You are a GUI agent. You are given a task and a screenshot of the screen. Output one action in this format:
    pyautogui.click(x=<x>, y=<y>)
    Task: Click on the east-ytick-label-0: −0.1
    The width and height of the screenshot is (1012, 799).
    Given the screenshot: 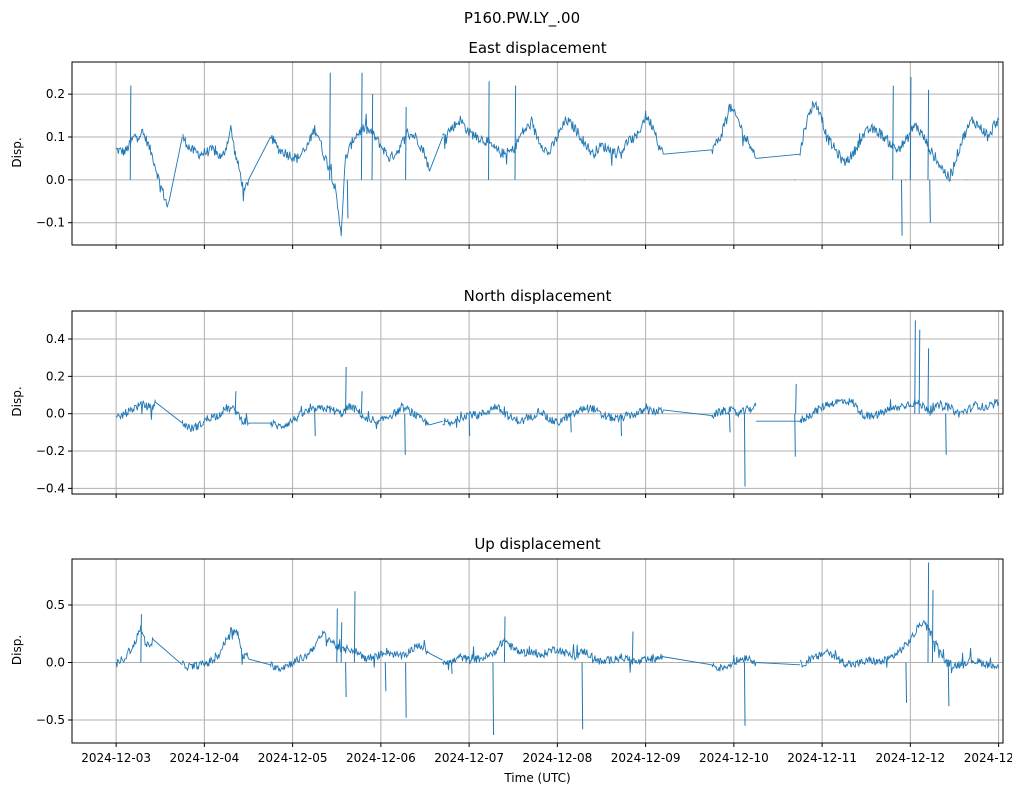 What is the action you would take?
    pyautogui.click(x=50, y=223)
    